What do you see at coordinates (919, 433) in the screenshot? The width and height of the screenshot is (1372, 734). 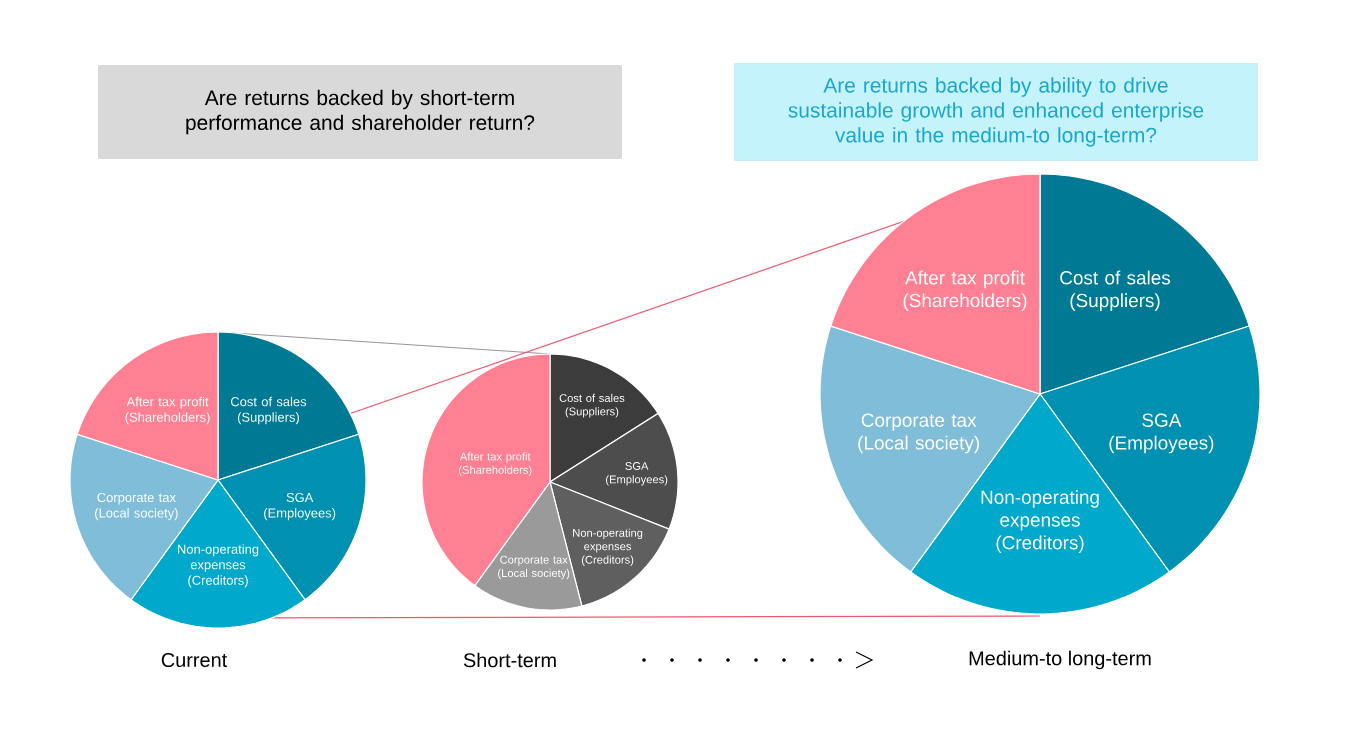 I see `slice-label: Corporate tax (Local society)` at bounding box center [919, 433].